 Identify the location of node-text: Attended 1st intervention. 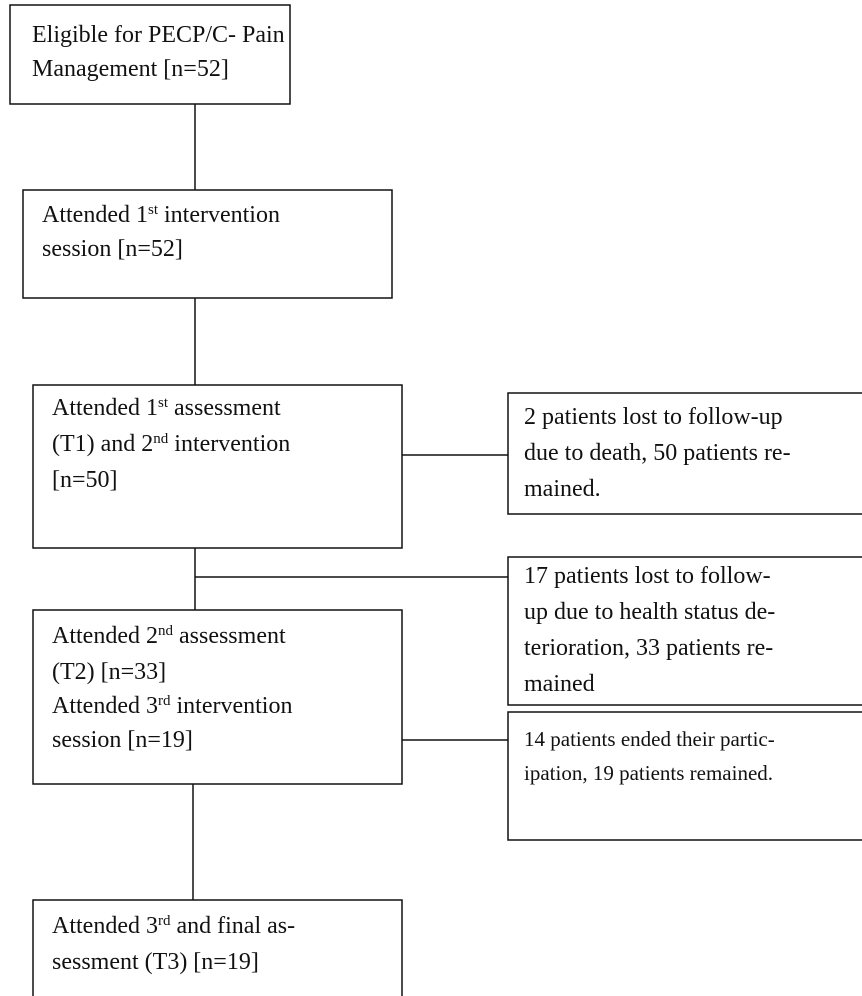
(161, 215).